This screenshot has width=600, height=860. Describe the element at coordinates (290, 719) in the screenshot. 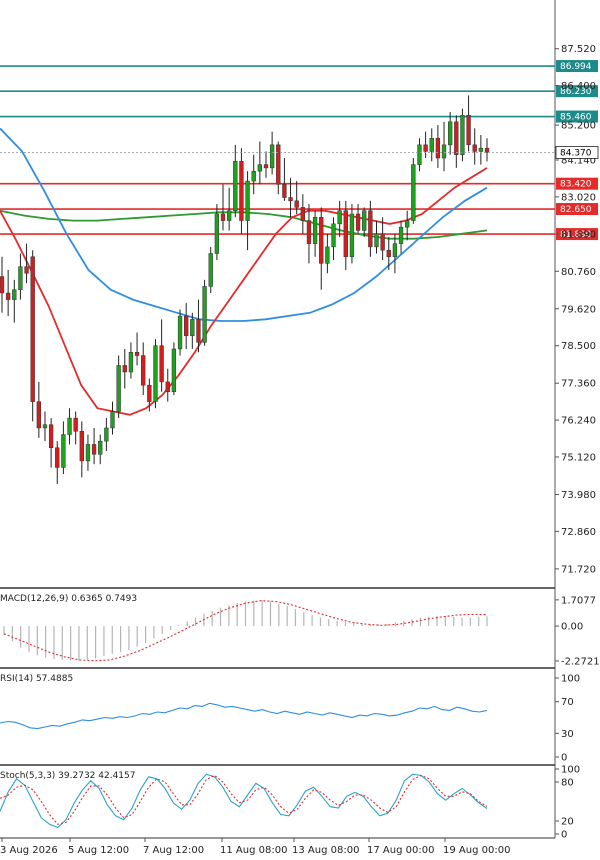

I see `rsi-panel: RSI(14) 57.4885 100 70 30 0` at that location.